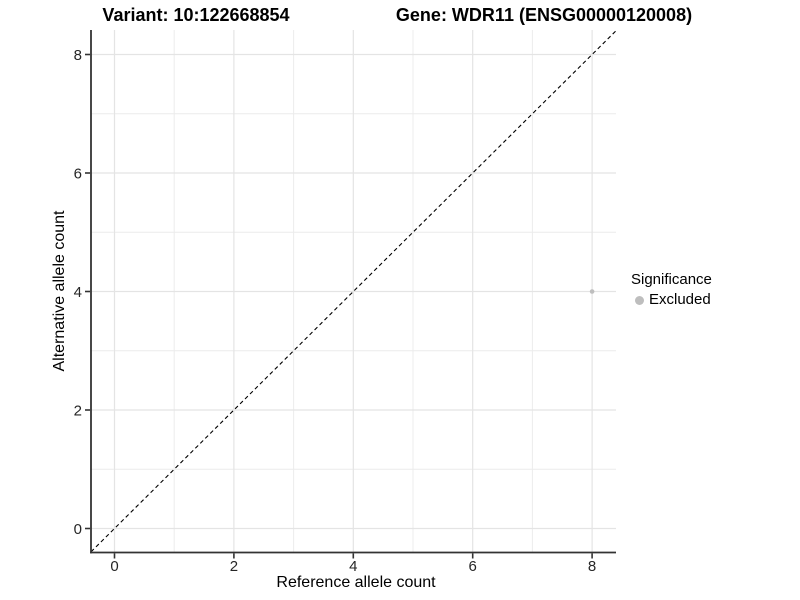 The height and width of the screenshot is (600, 800). What do you see at coordinates (78, 55) in the screenshot?
I see `y-tick-label: 8` at bounding box center [78, 55].